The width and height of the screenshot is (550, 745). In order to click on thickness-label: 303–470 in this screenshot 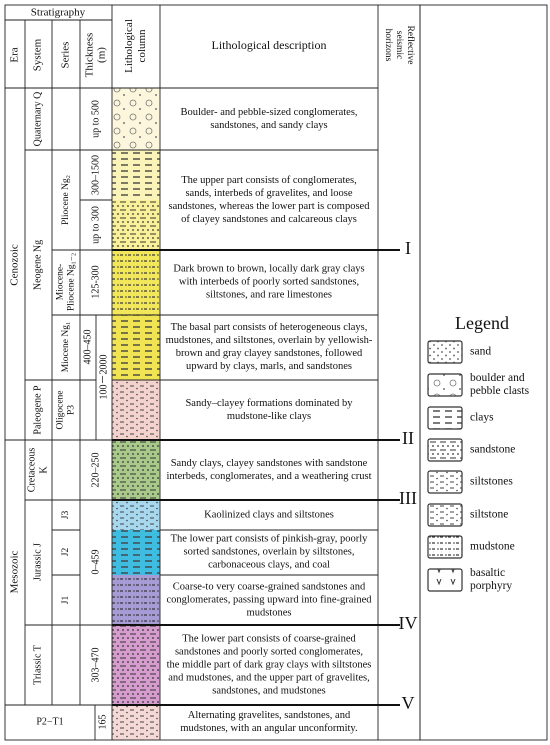, I will do `click(95, 665)`.